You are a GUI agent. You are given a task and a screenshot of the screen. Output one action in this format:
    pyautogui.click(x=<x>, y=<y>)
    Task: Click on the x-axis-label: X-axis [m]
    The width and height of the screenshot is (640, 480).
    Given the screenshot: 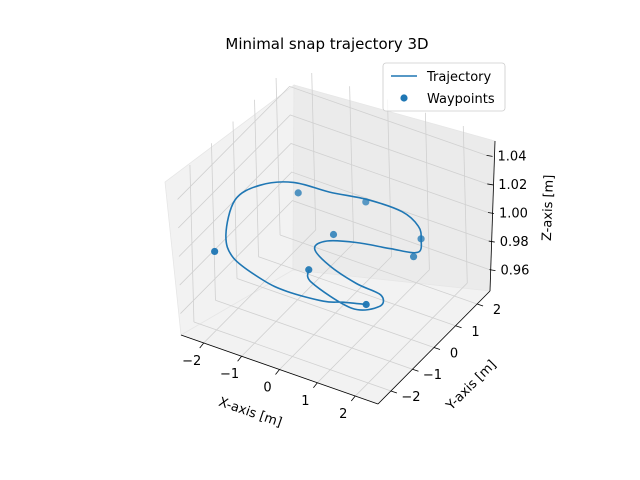 What is the action you would take?
    pyautogui.click(x=250, y=413)
    